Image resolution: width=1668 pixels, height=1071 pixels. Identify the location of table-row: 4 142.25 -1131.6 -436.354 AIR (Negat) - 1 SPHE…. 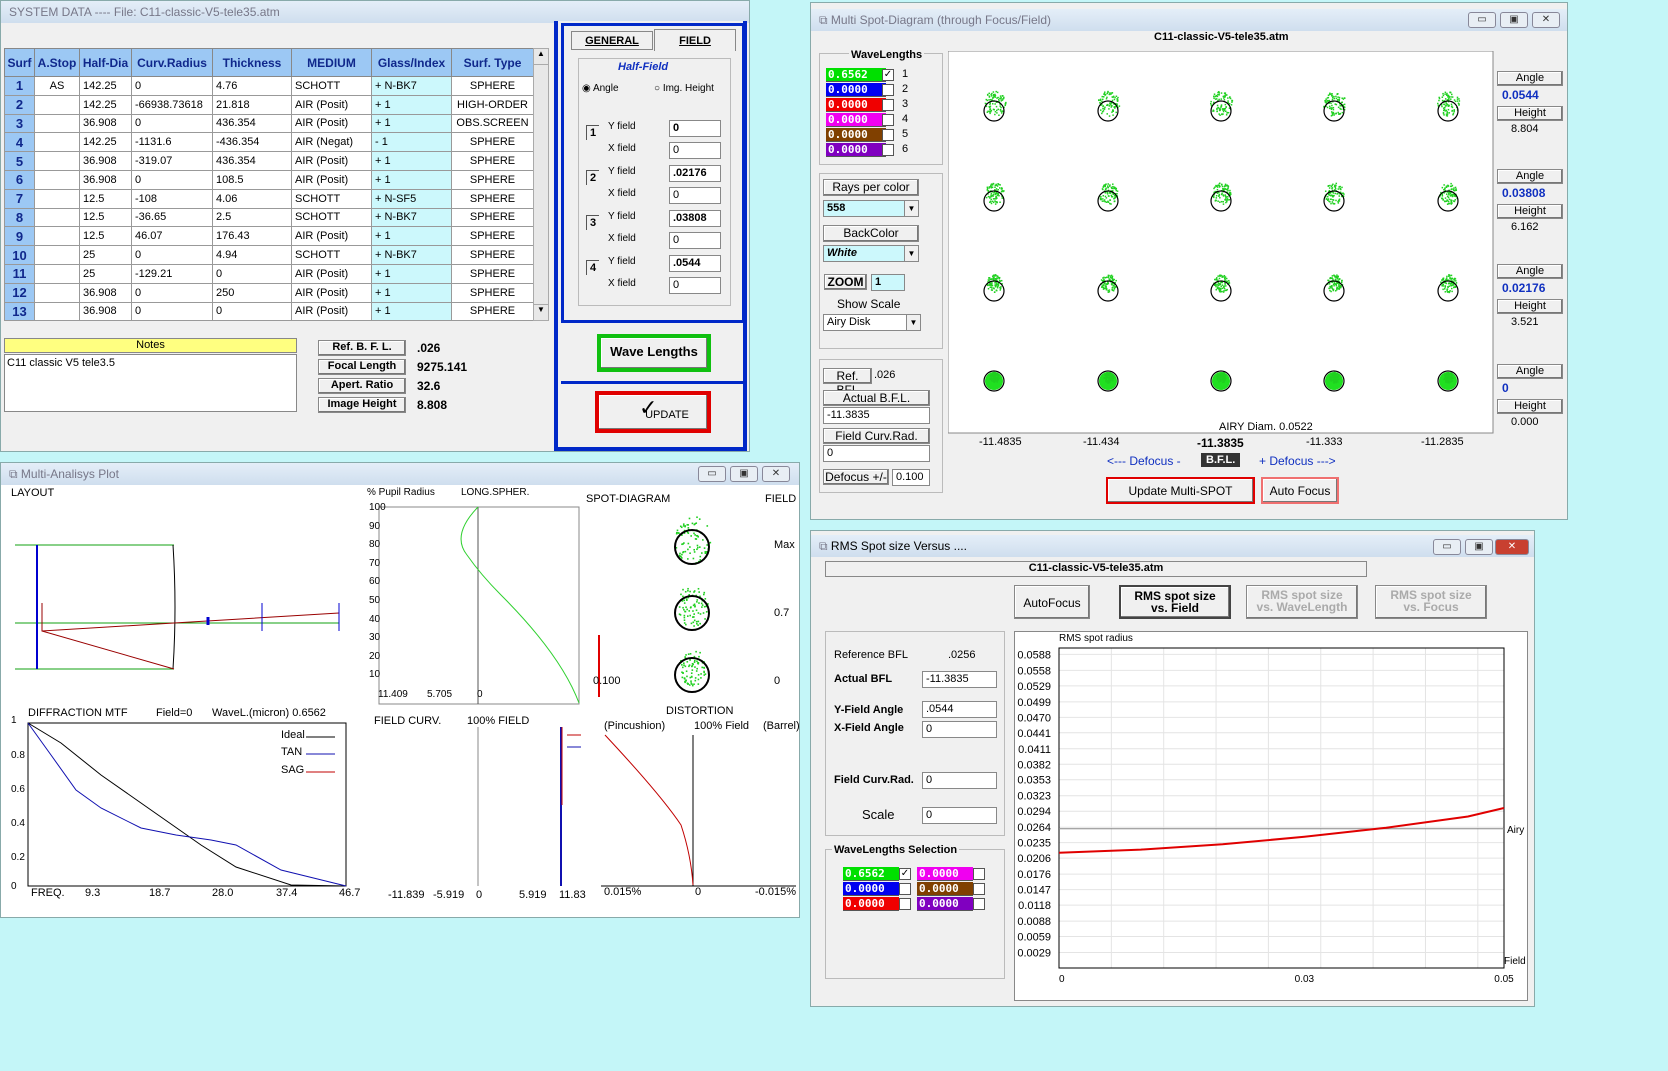
(269, 142).